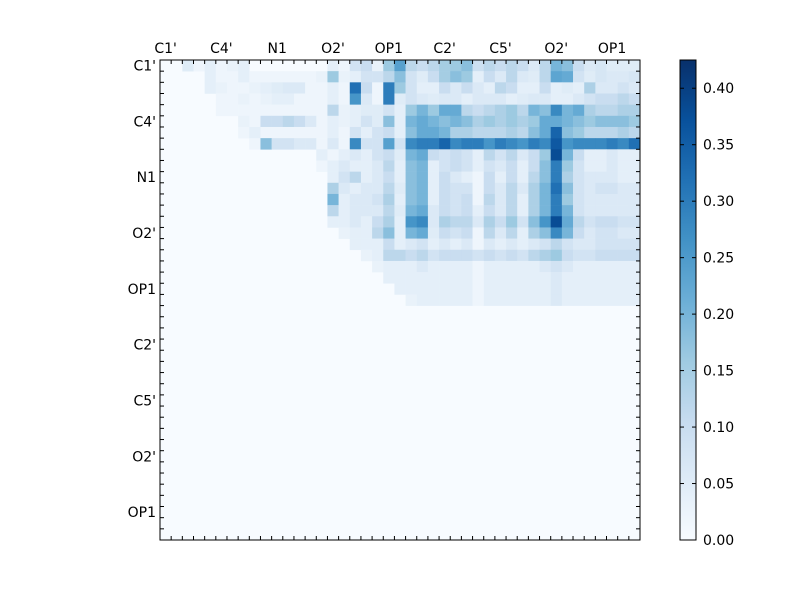 This screenshot has height=604, width=800. What do you see at coordinates (144, 67) in the screenshot?
I see `y-tick-label: C1'` at bounding box center [144, 67].